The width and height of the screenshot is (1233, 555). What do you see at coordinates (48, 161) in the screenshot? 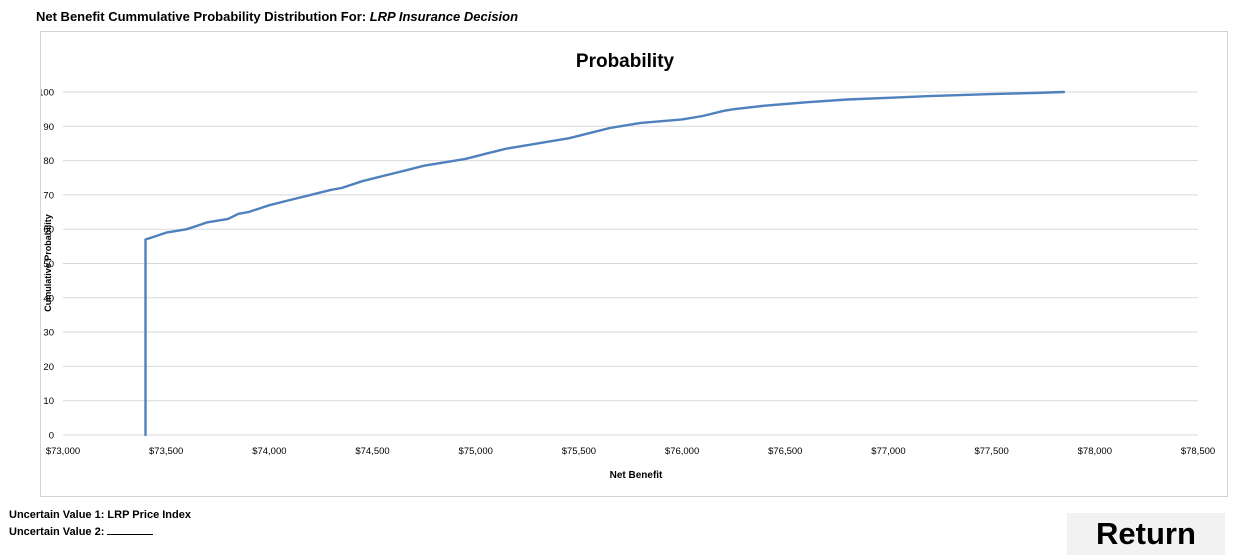
I see `y-tick-label: 80` at bounding box center [48, 161].